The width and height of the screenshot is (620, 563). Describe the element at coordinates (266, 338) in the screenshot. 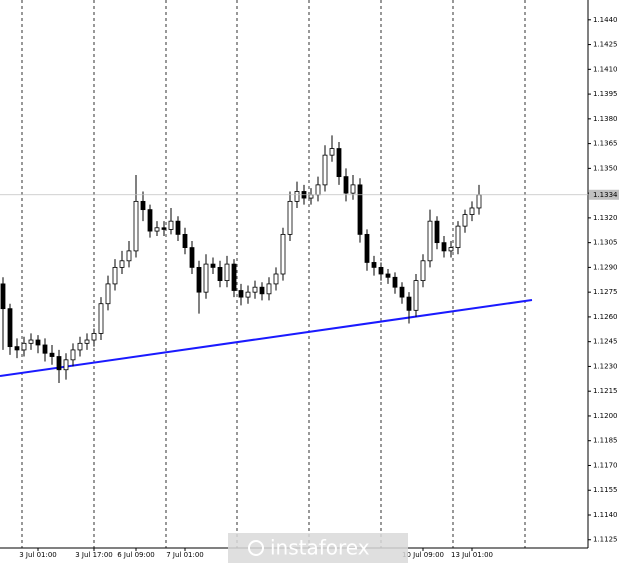

I see `trend-line` at that location.